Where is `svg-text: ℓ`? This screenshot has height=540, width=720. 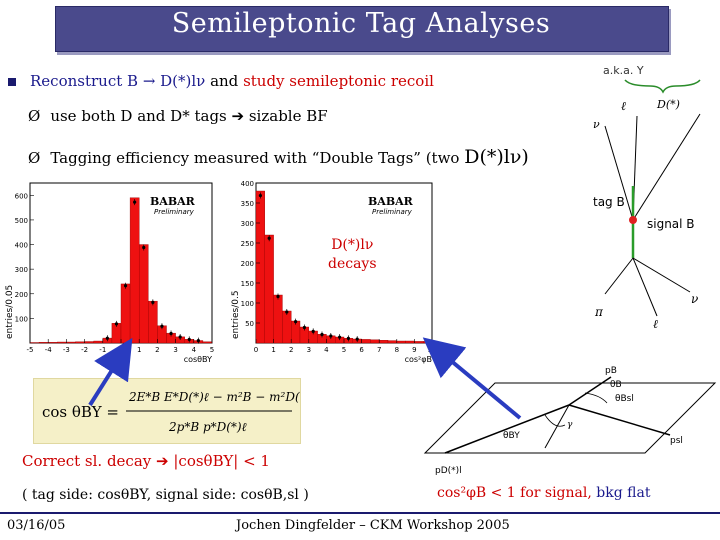 svg-text: ℓ is located at coordinates (655, 322).